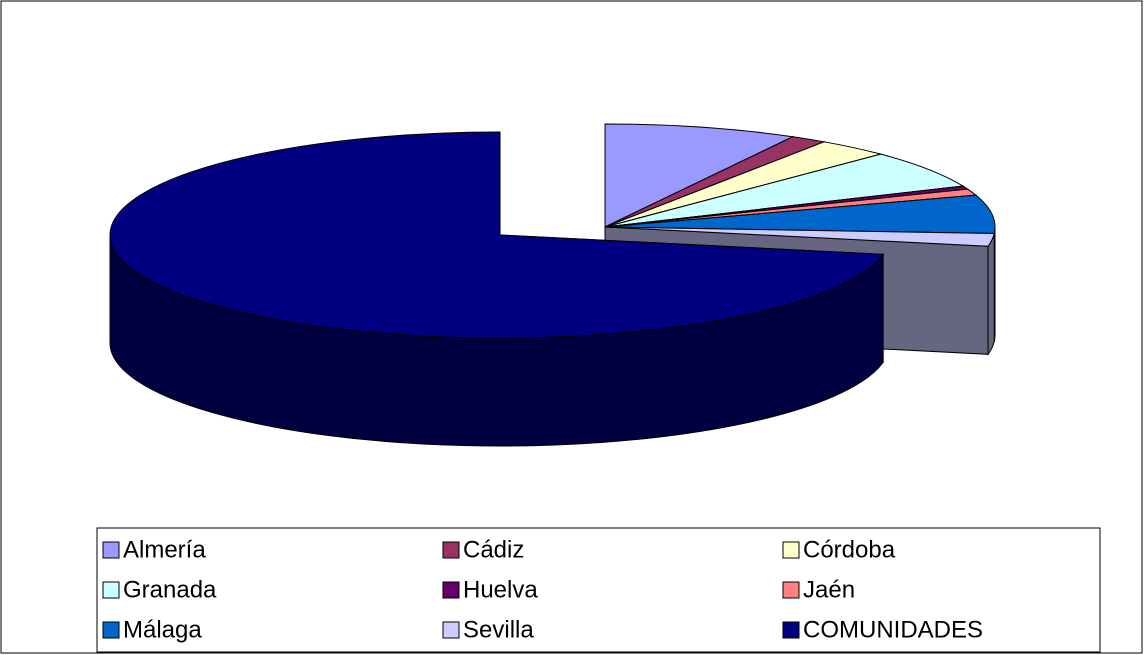 This screenshot has height=655, width=1144. I want to click on legend-label: Cádiz, so click(493, 549).